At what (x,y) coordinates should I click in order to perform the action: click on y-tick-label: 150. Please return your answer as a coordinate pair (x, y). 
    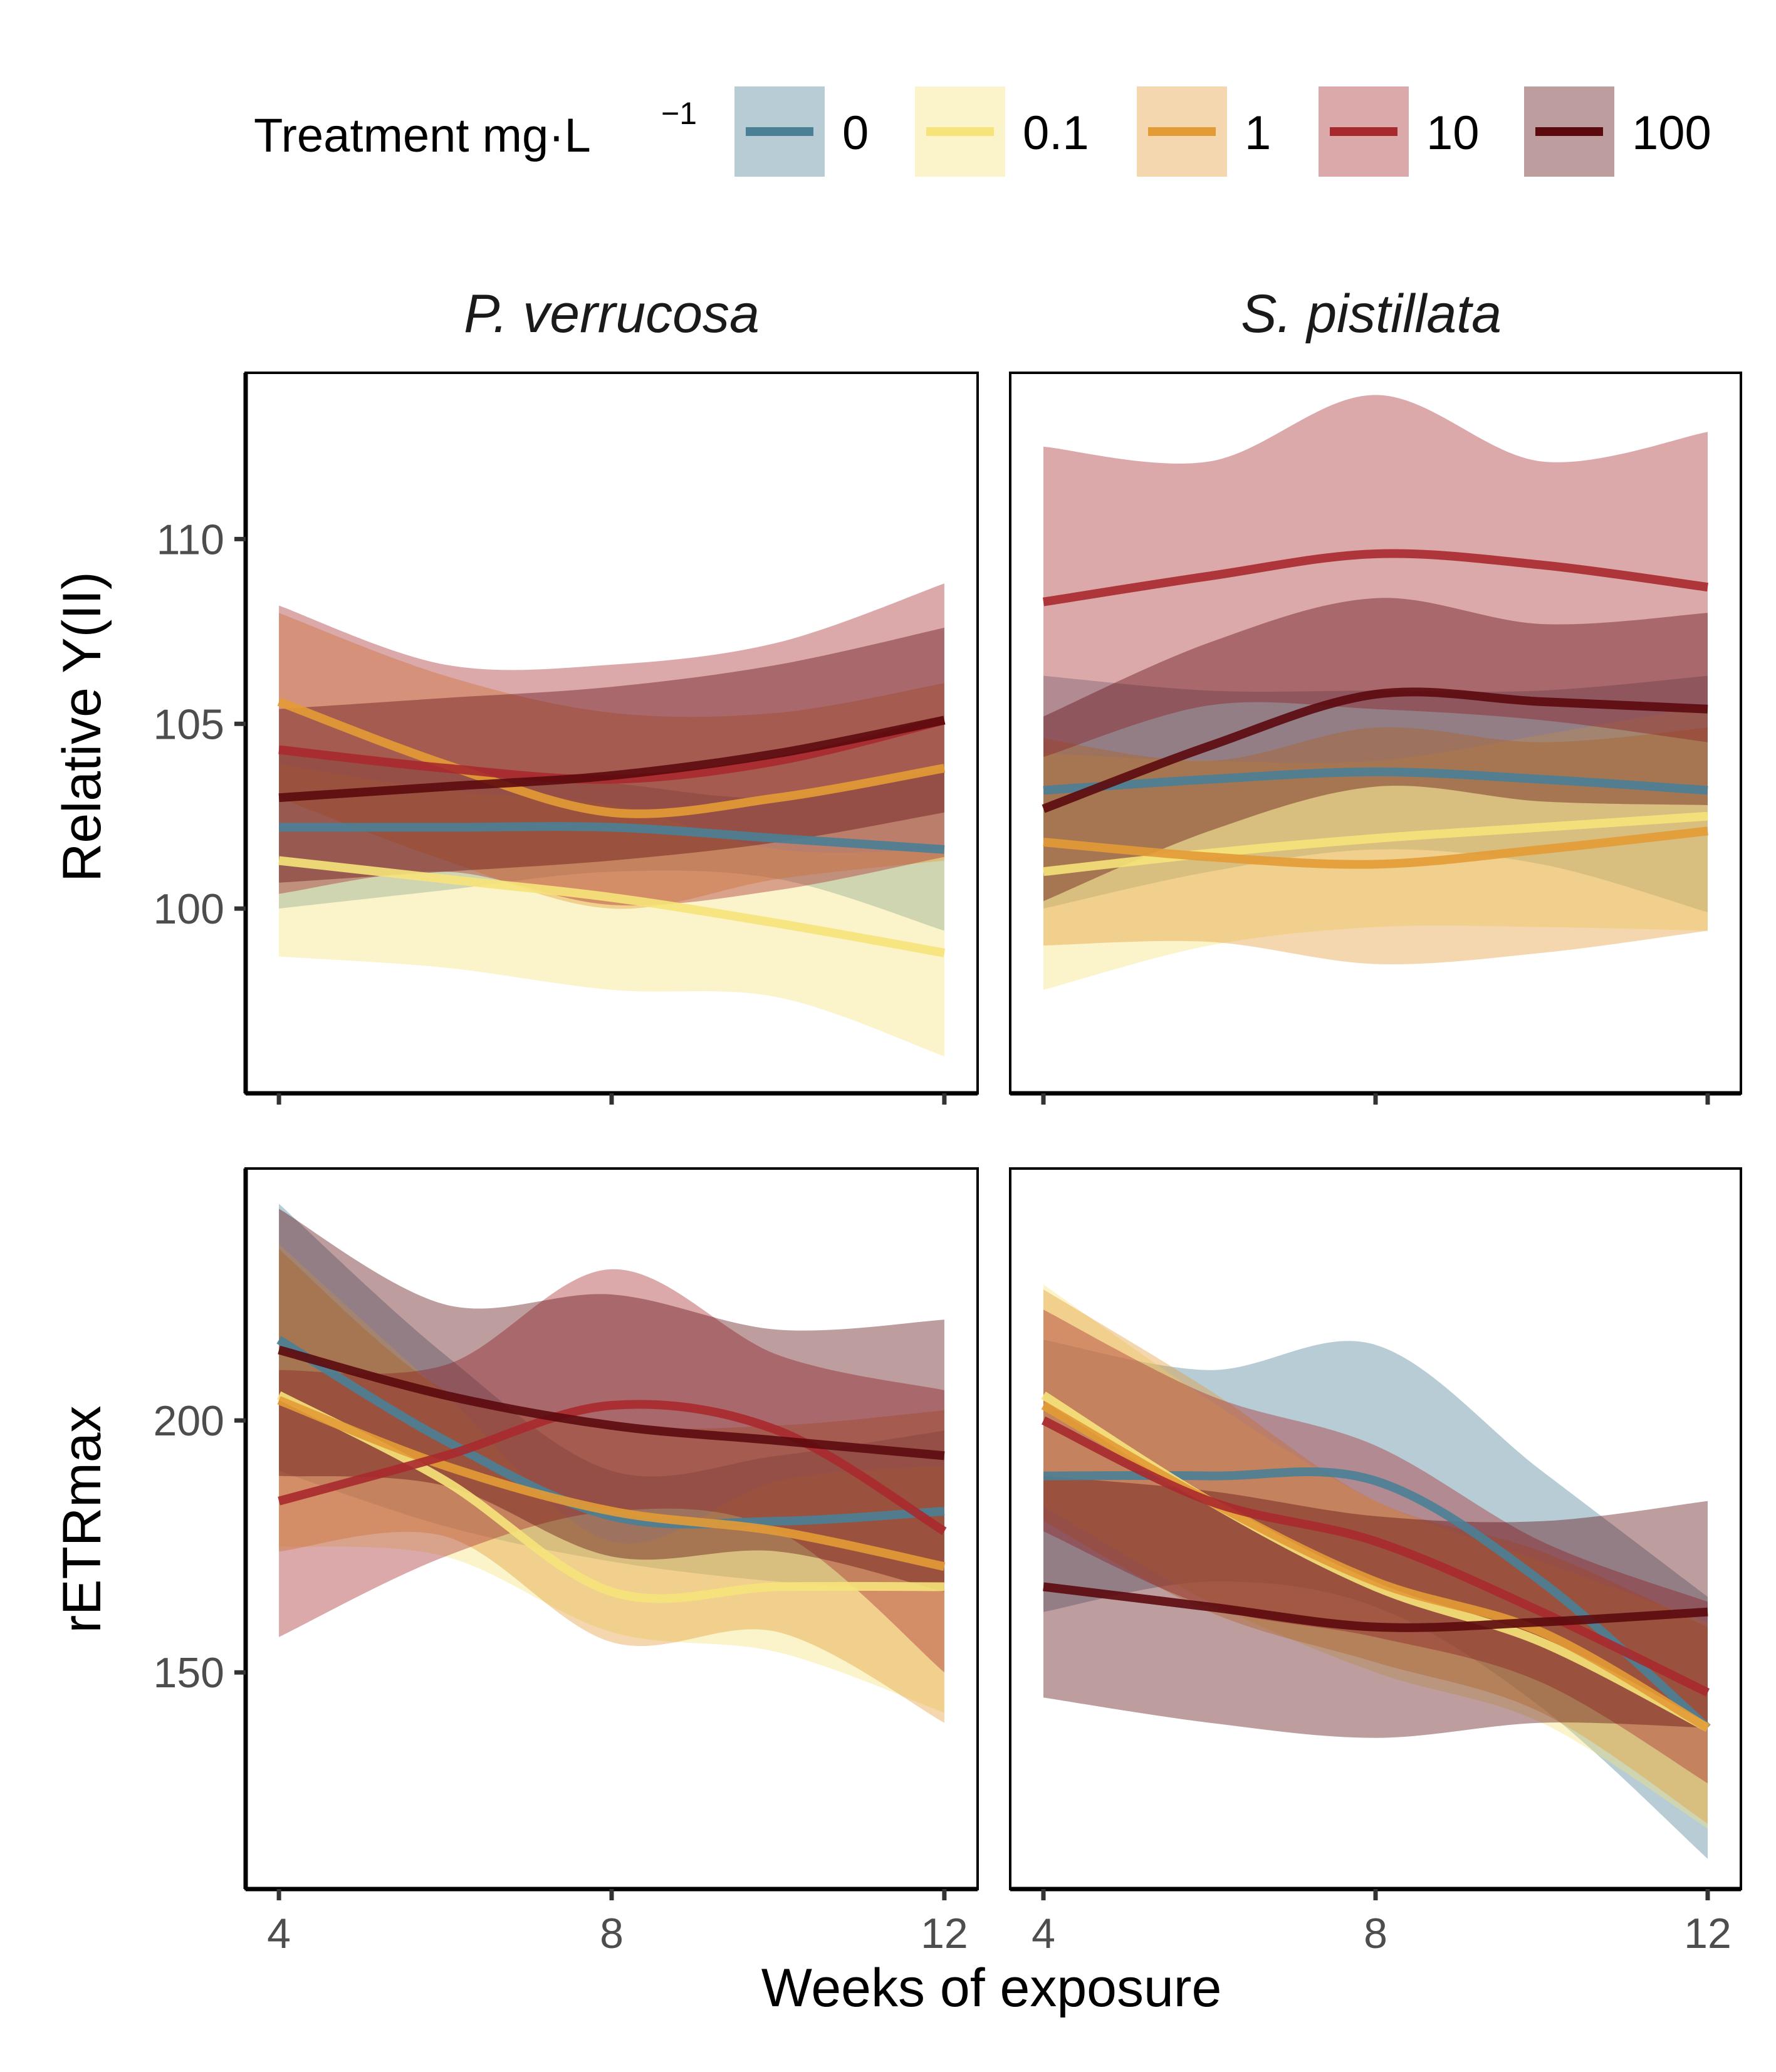
    Looking at the image, I should click on (189, 1673).